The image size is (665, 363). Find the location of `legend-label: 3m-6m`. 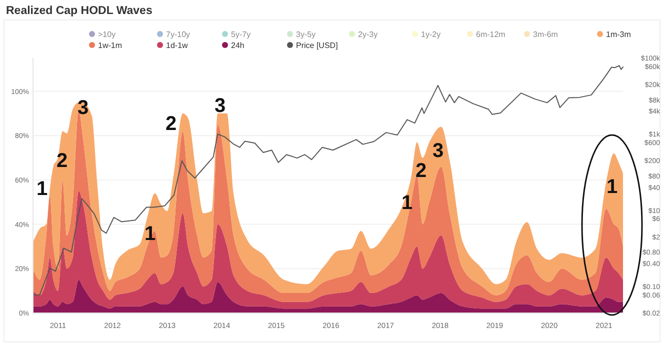

legend-label: 3m-6m is located at coordinates (545, 34).